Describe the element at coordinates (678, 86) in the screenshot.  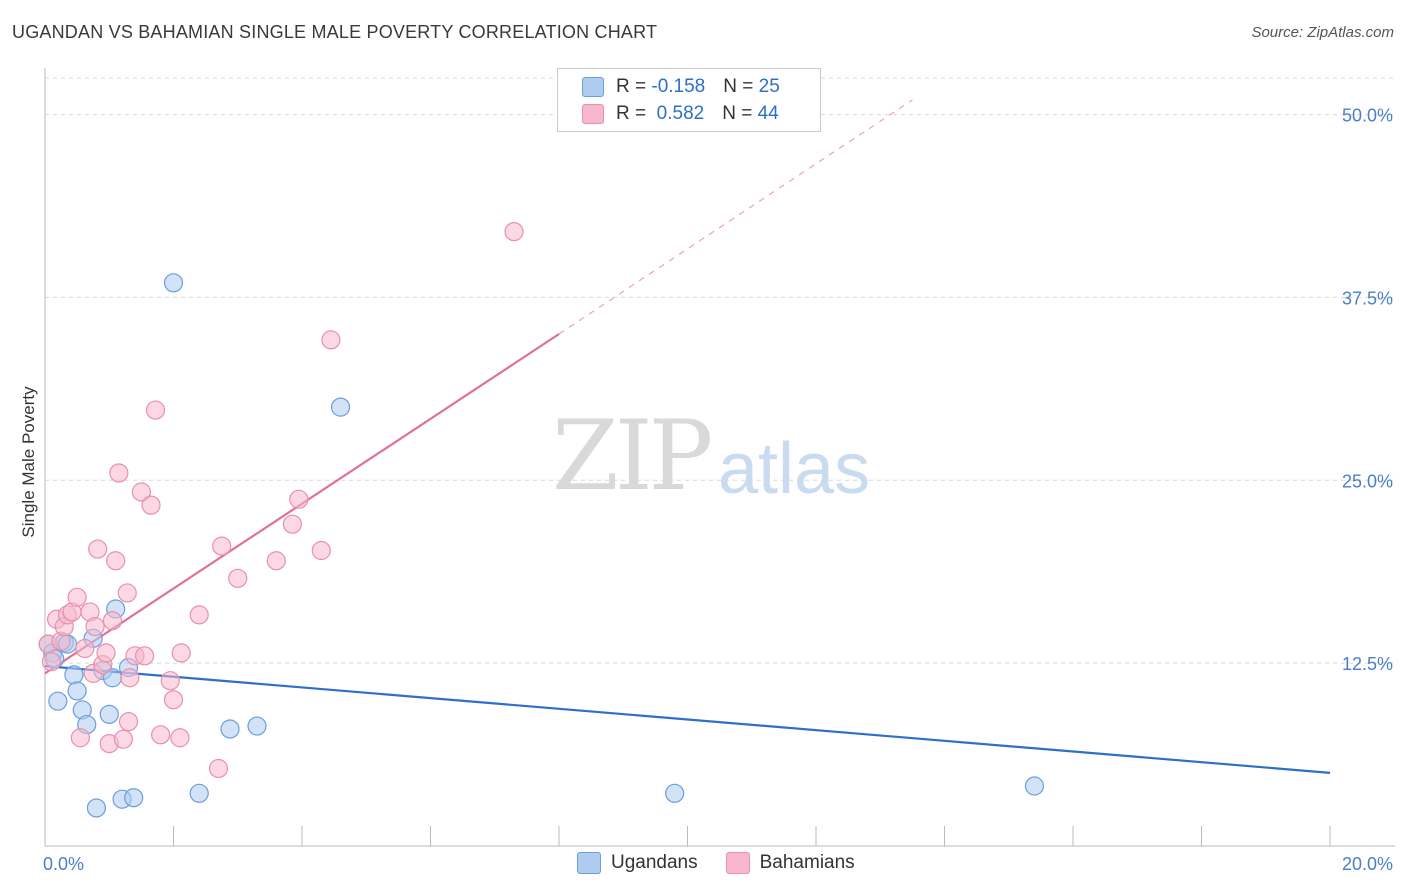
I see `legend-r-value: -0.158` at that location.